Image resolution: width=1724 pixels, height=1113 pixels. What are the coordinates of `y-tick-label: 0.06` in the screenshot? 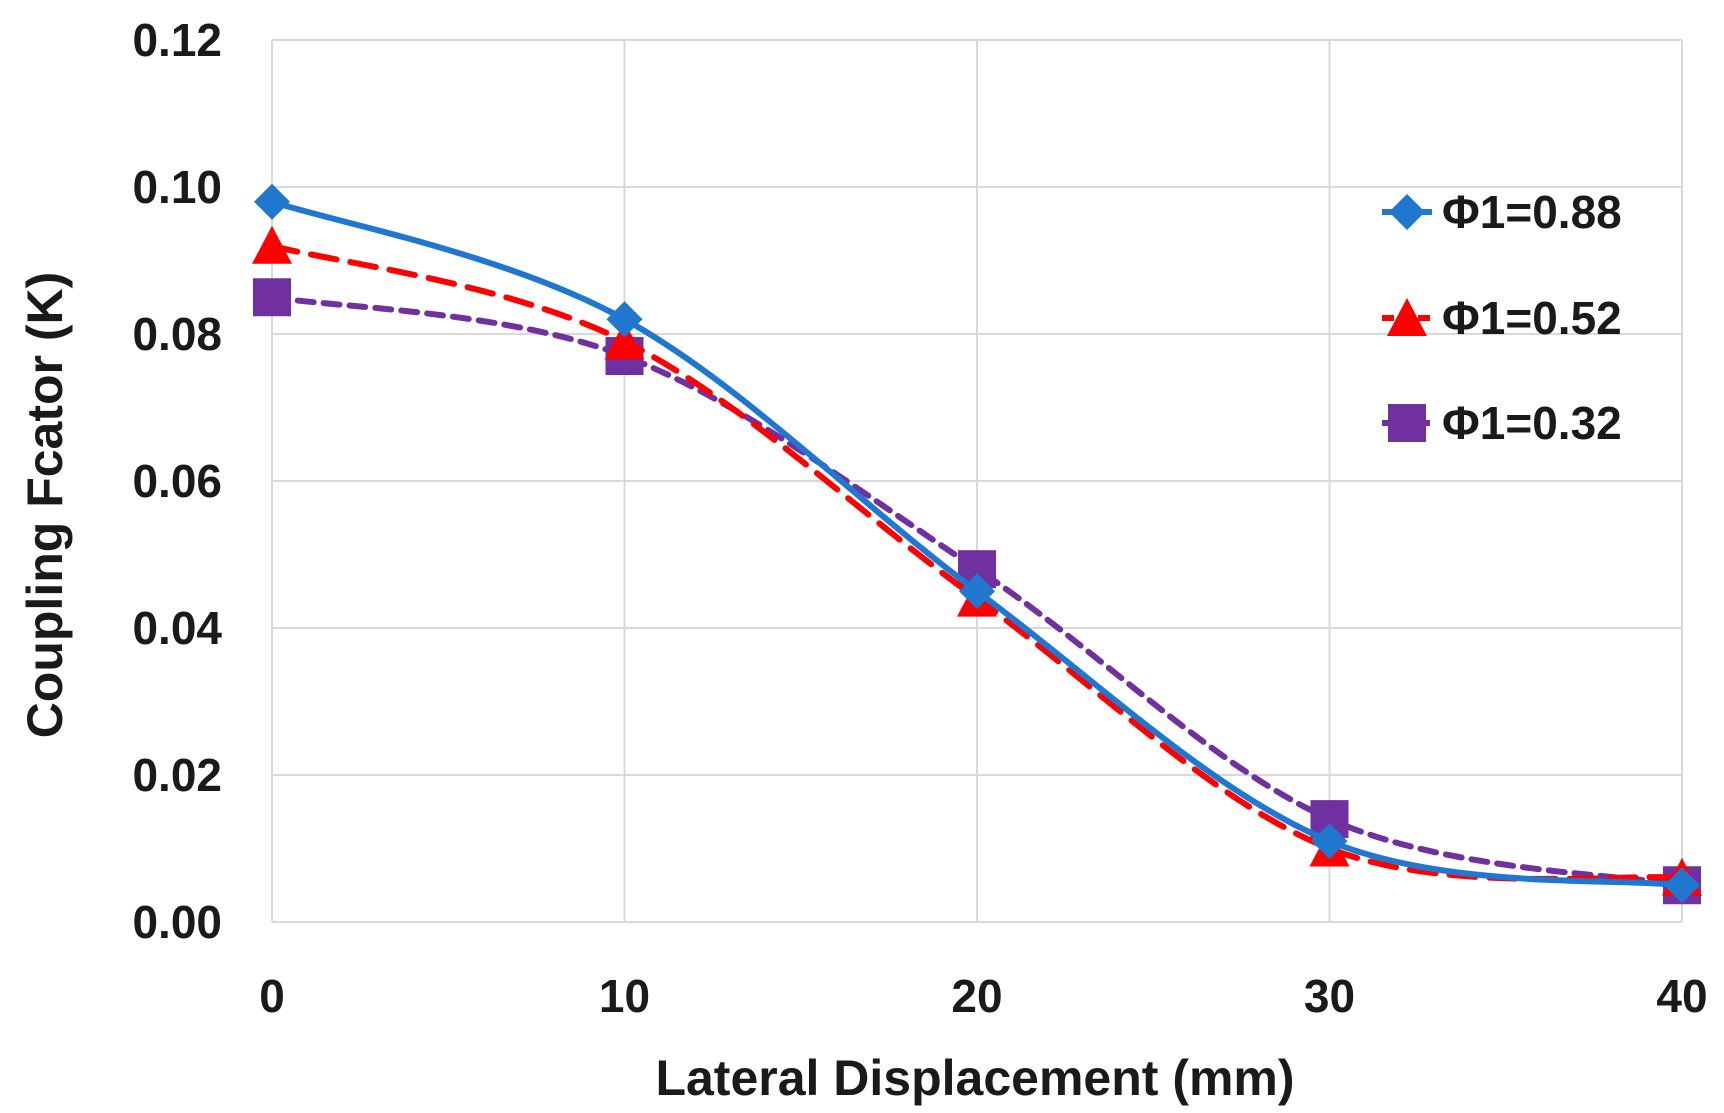 It's located at (177, 481).